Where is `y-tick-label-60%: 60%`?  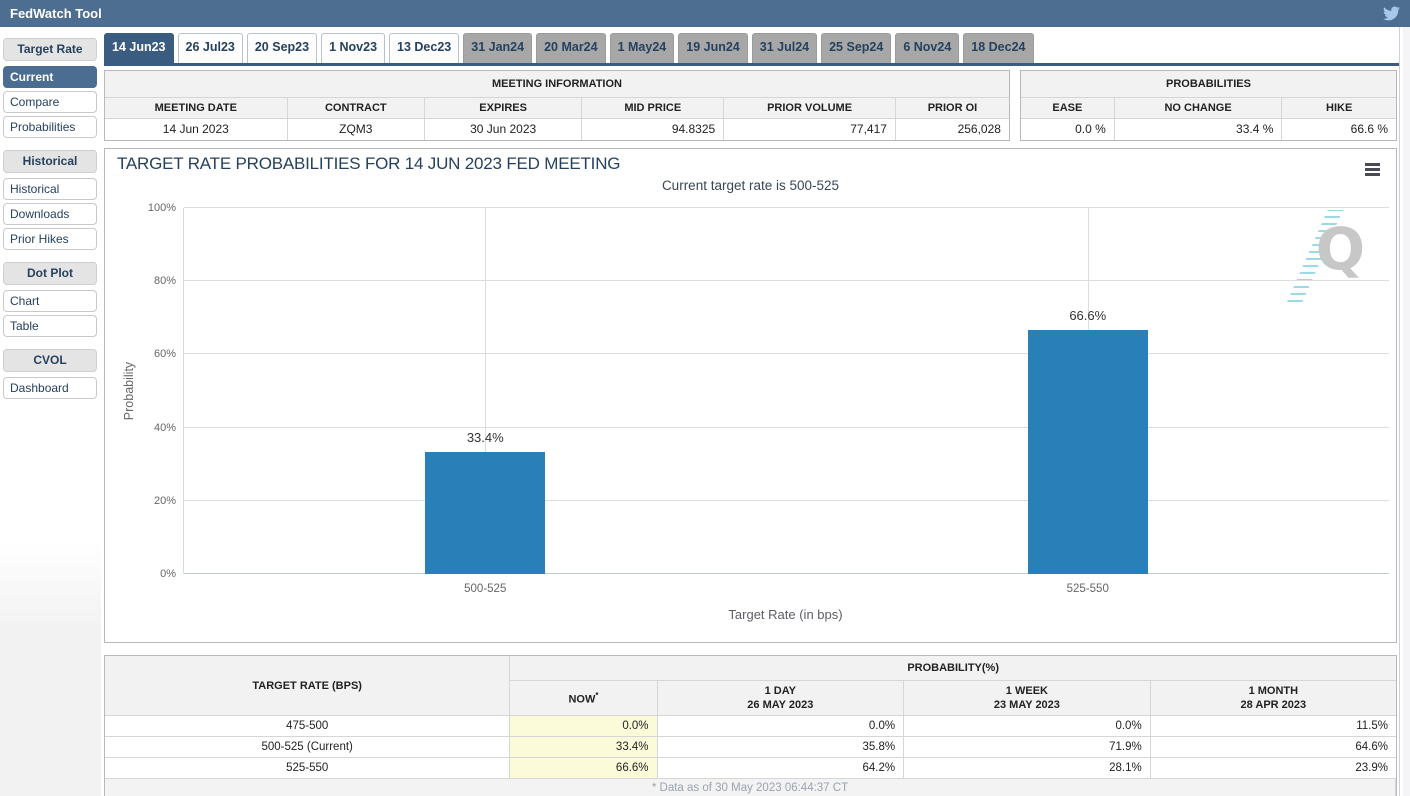
y-tick-label-60%: 60% is located at coordinates (164, 354).